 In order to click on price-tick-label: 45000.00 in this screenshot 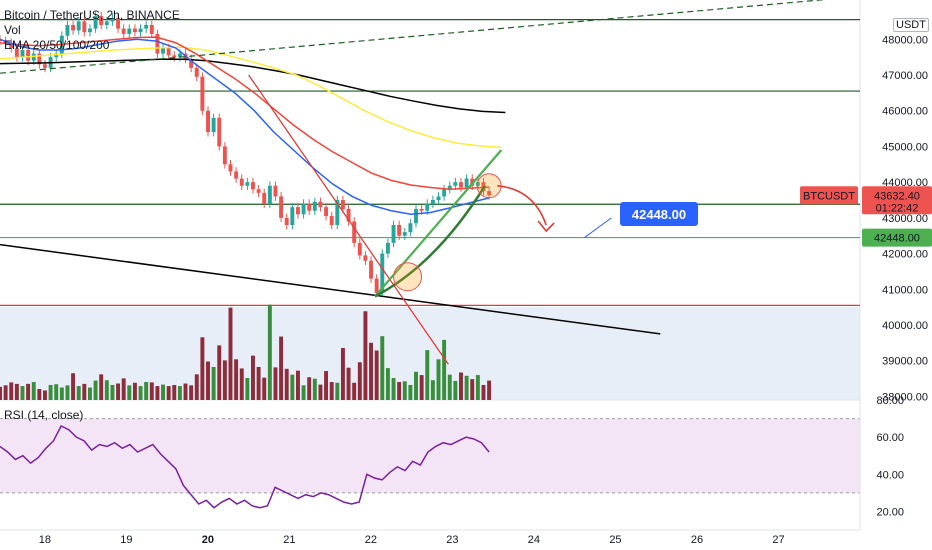, I will do `click(905, 147)`.